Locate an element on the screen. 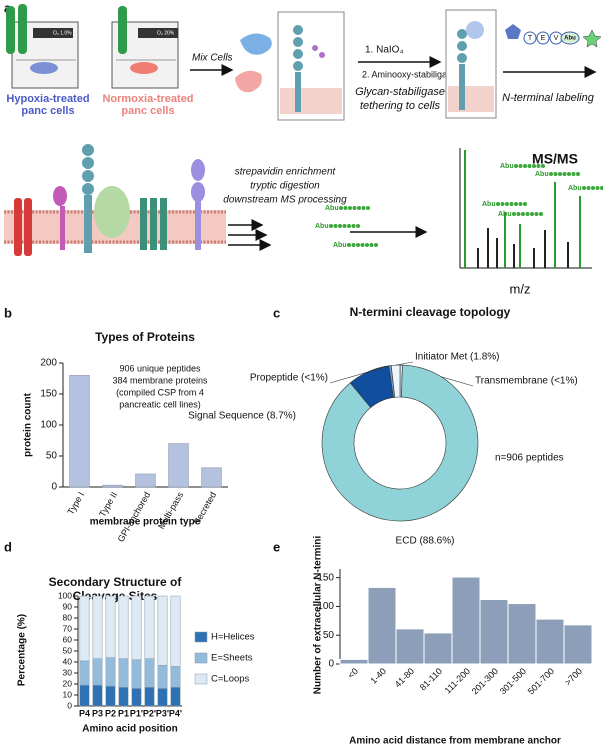  x-tick-label: Secreted is located at coordinates (205, 508).